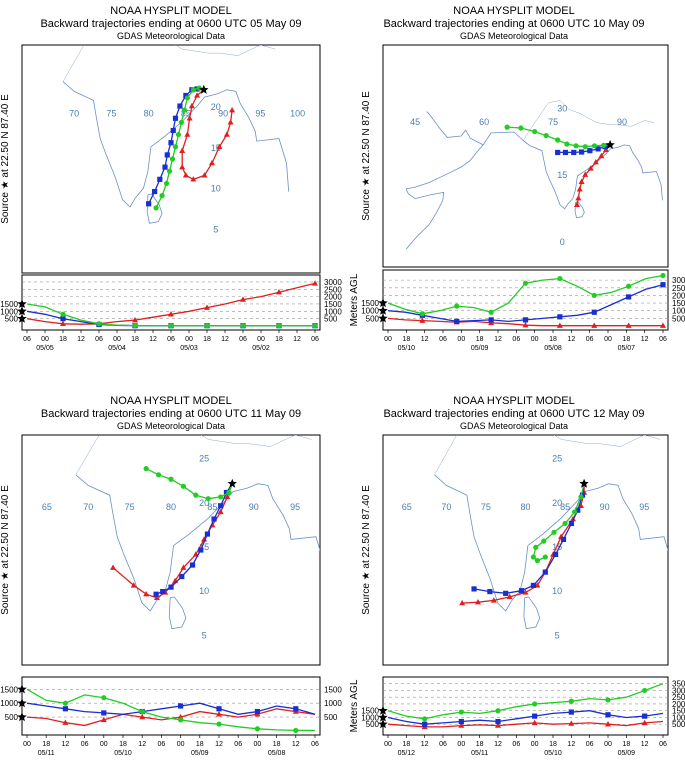 The height and width of the screenshot is (763, 685). I want to click on country-border, so click(547, 455).